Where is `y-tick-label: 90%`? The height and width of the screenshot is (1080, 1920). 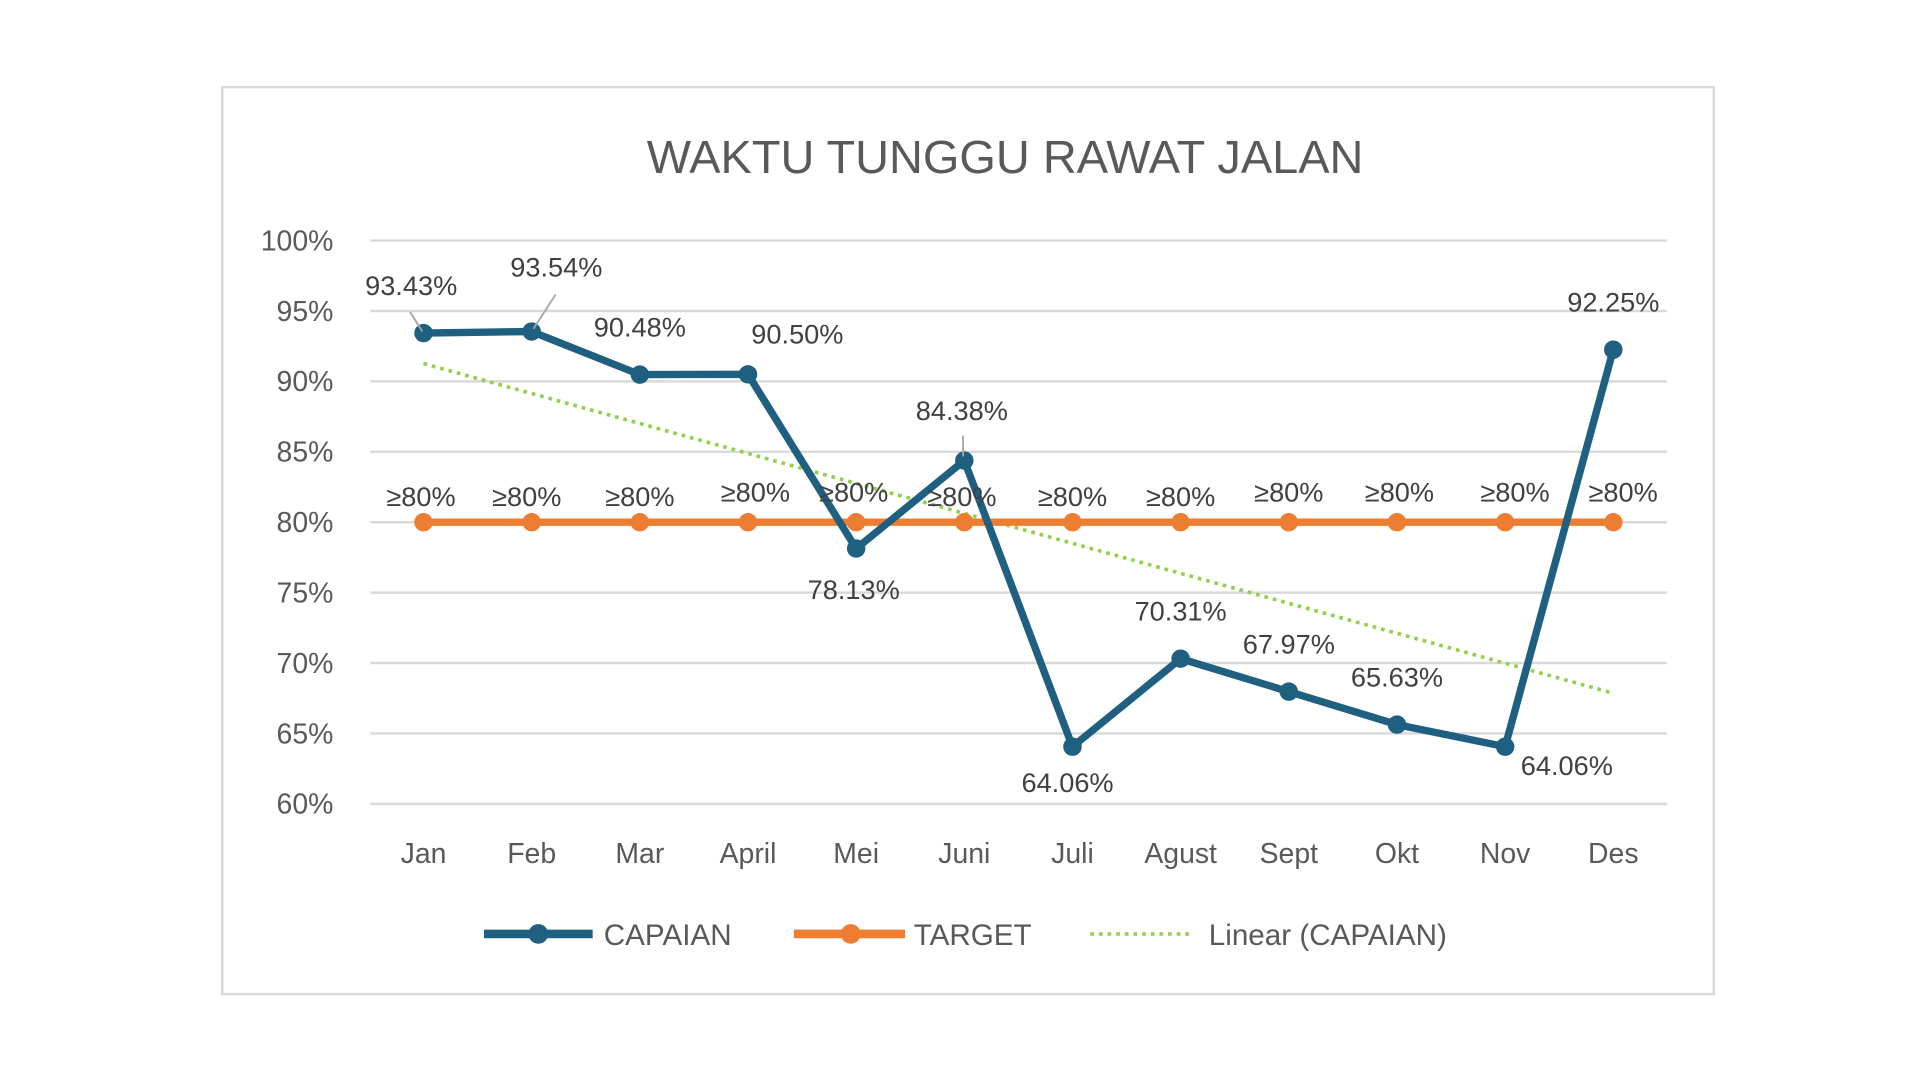
y-tick-label: 90% is located at coordinates (305, 381).